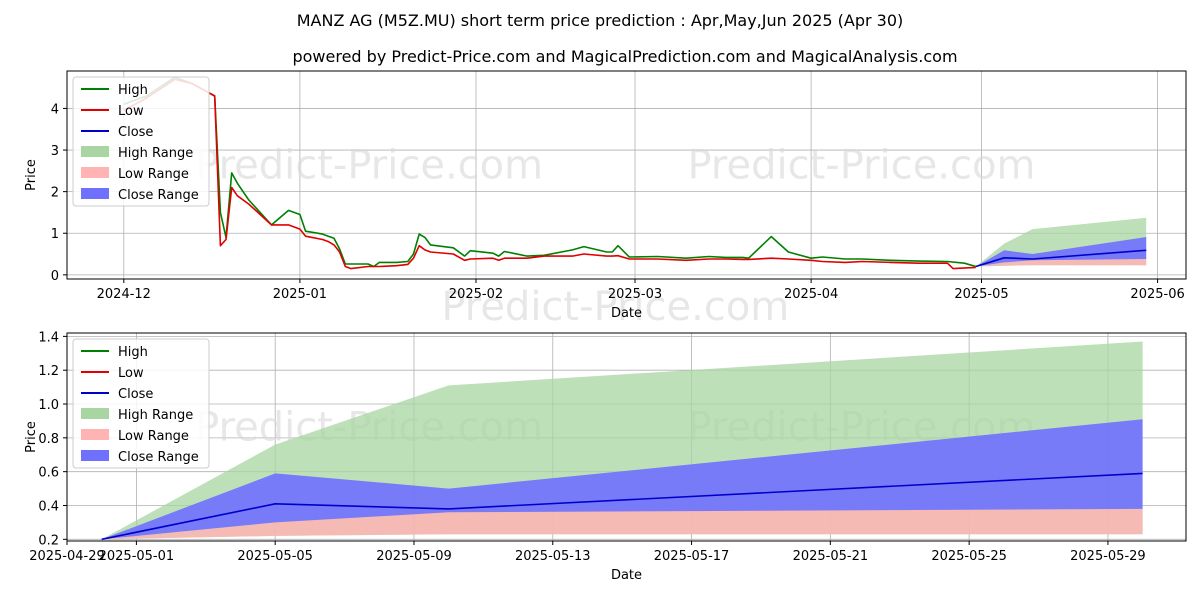 The height and width of the screenshot is (600, 1200). Describe the element at coordinates (48, 439) in the screenshot. I see `y-tick-label: 0.8` at that location.